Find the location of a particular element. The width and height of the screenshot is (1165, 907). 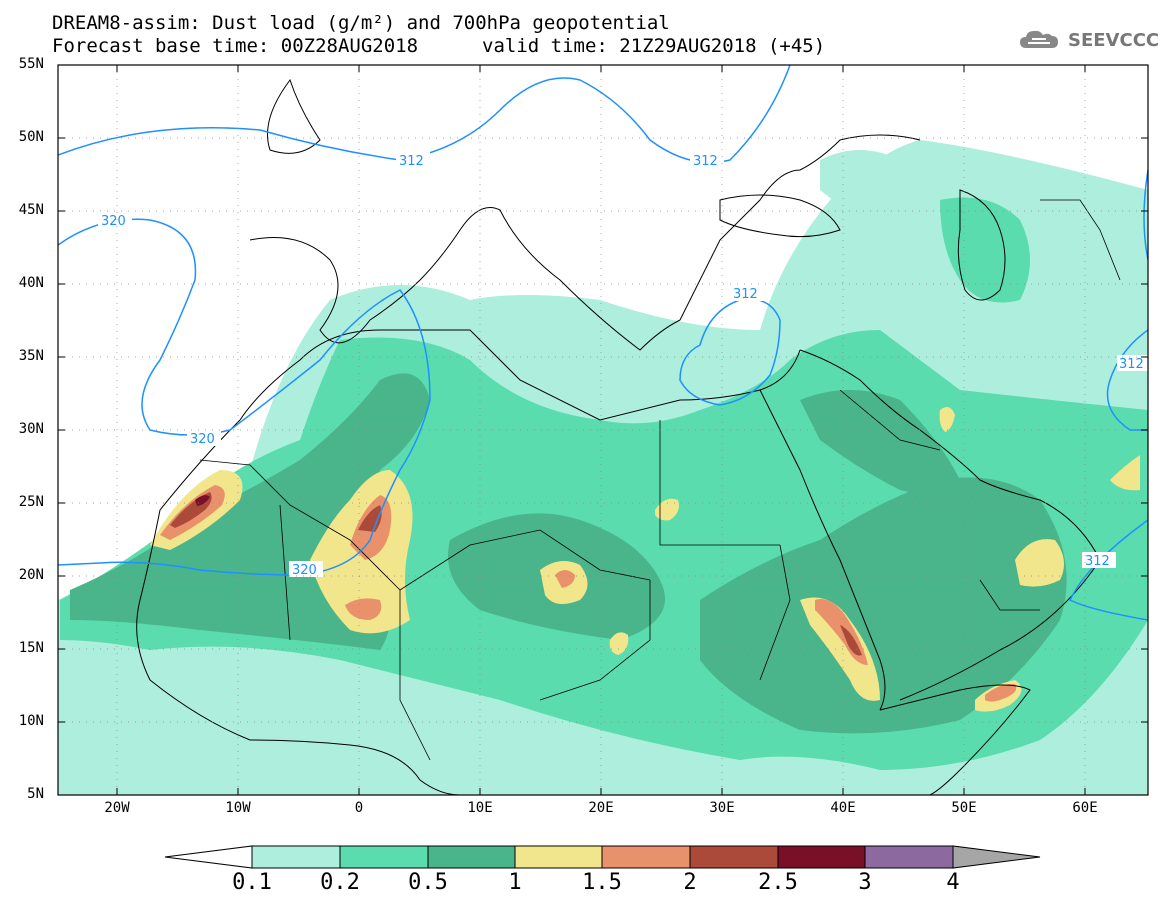

contour-312-iran is located at coordinates (1127, 380).